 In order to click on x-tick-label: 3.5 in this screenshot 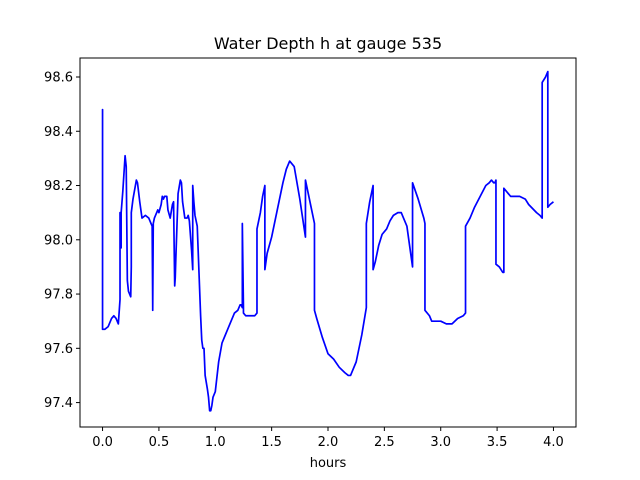, I will do `click(497, 442)`.